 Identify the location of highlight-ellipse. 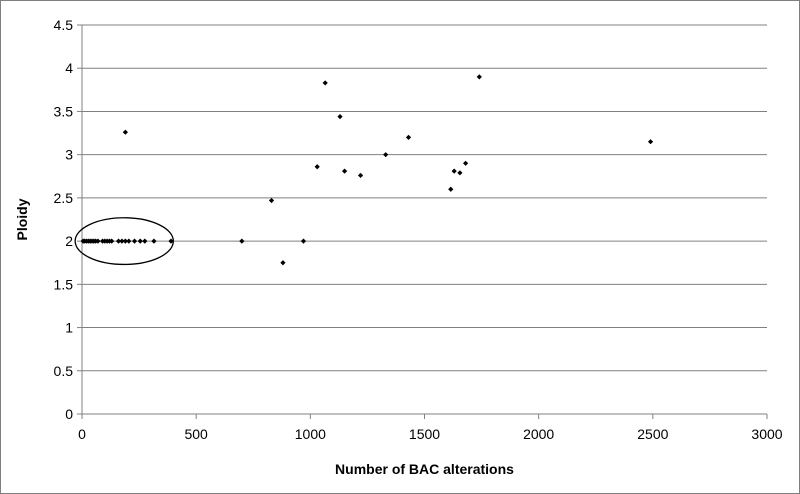
(124, 241).